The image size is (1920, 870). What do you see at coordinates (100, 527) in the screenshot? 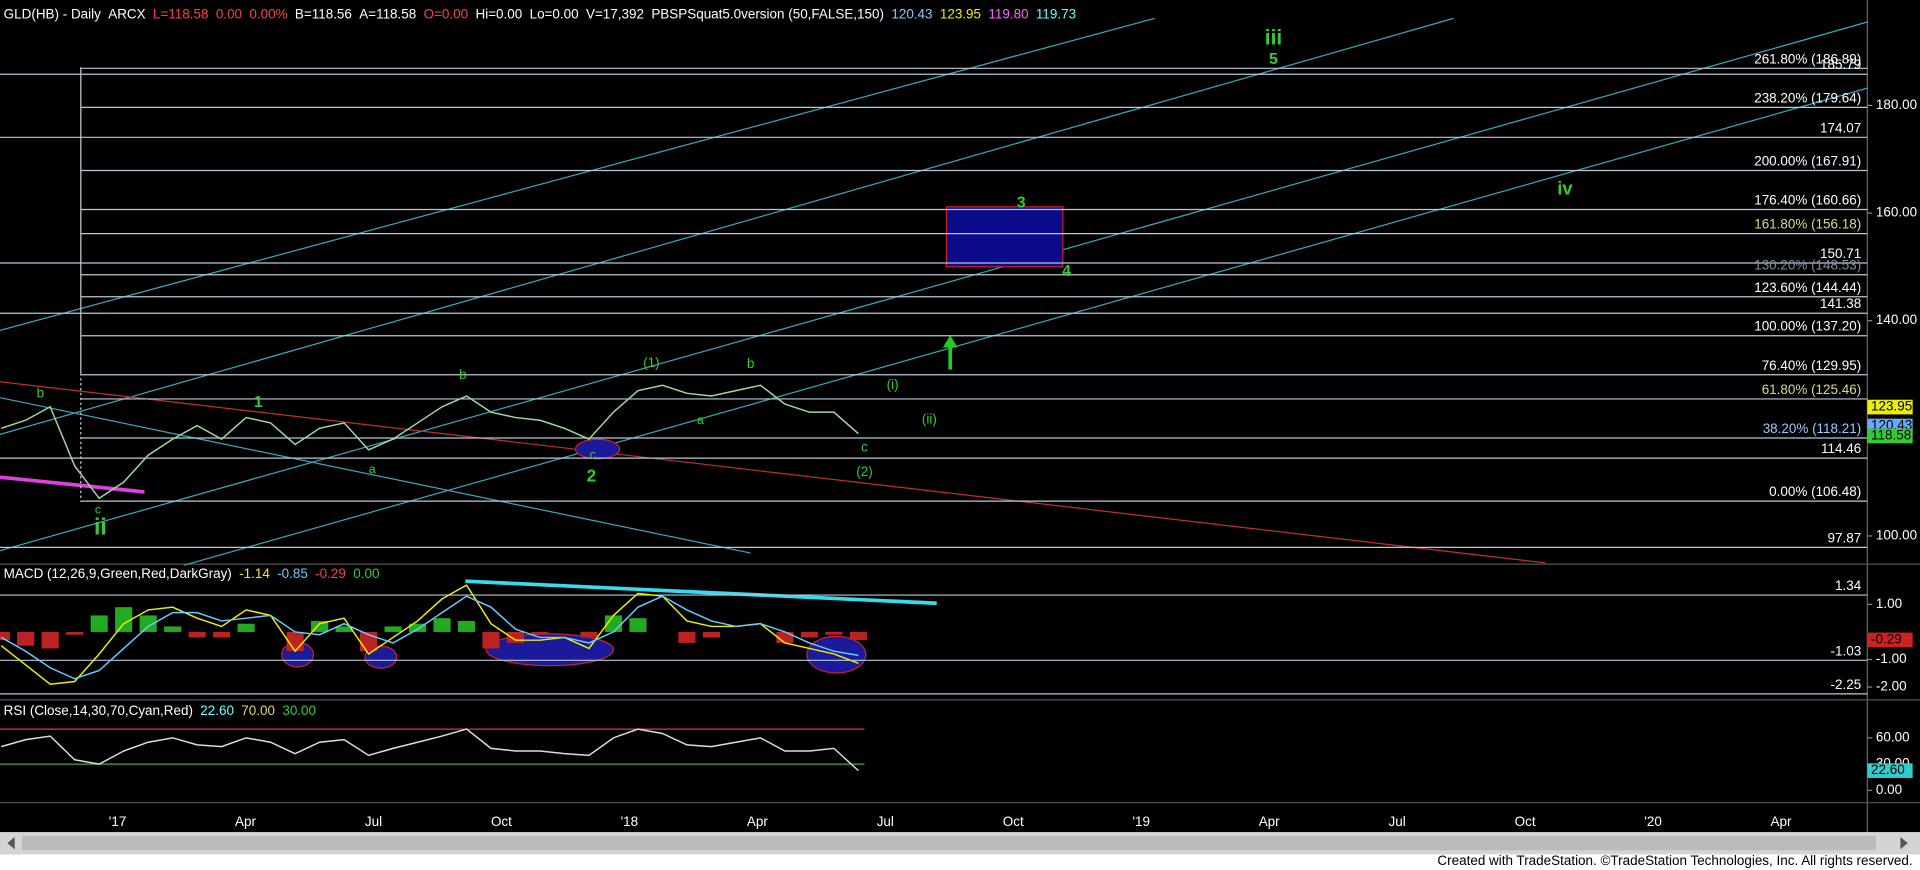
I see `wave-label: ii` at bounding box center [100, 527].